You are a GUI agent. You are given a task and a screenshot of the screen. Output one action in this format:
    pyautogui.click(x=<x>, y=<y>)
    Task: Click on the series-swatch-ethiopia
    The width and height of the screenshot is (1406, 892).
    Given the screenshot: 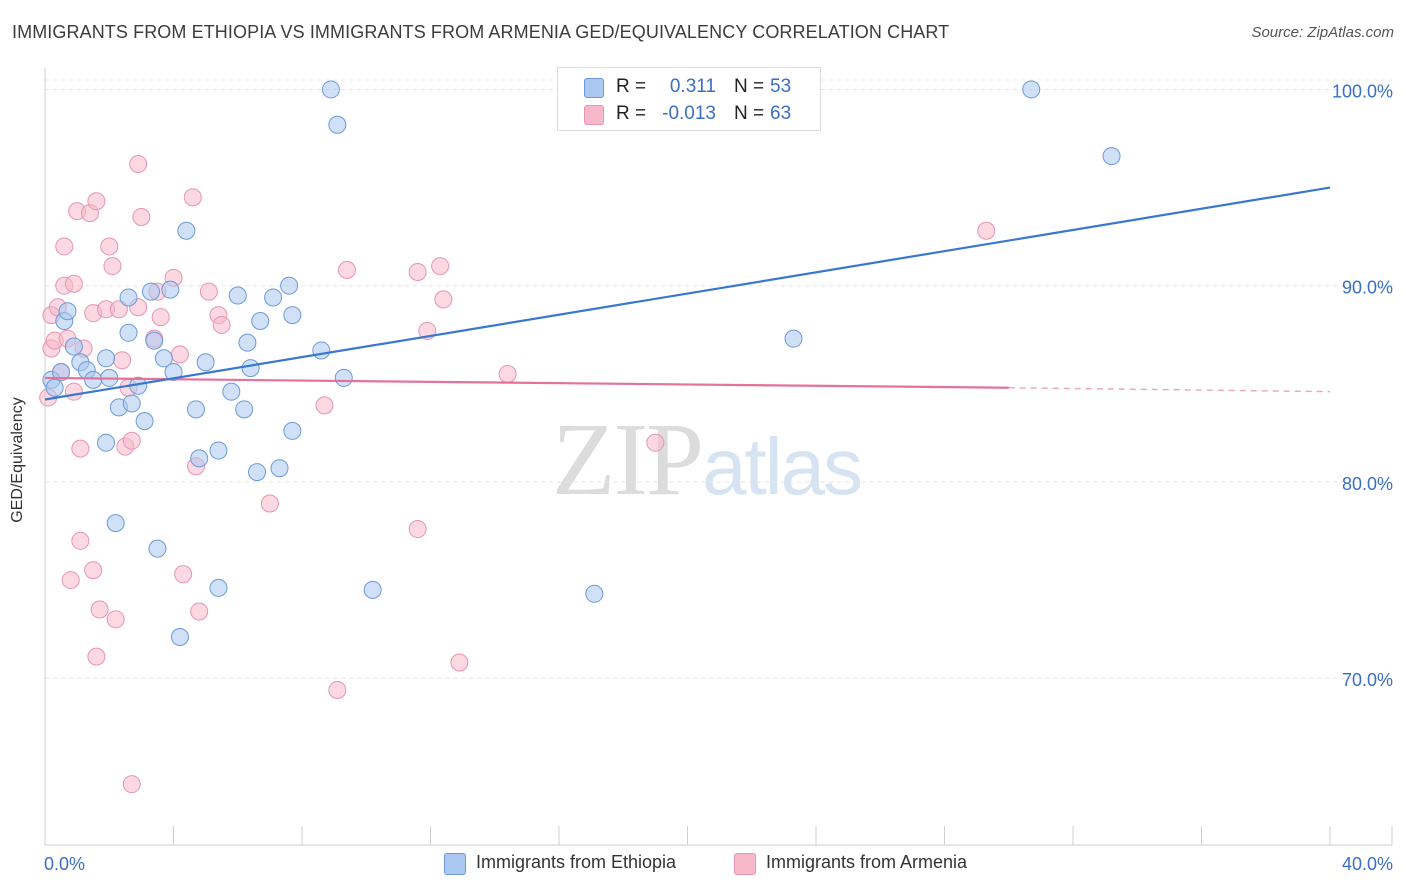 What is the action you would take?
    pyautogui.click(x=455, y=864)
    